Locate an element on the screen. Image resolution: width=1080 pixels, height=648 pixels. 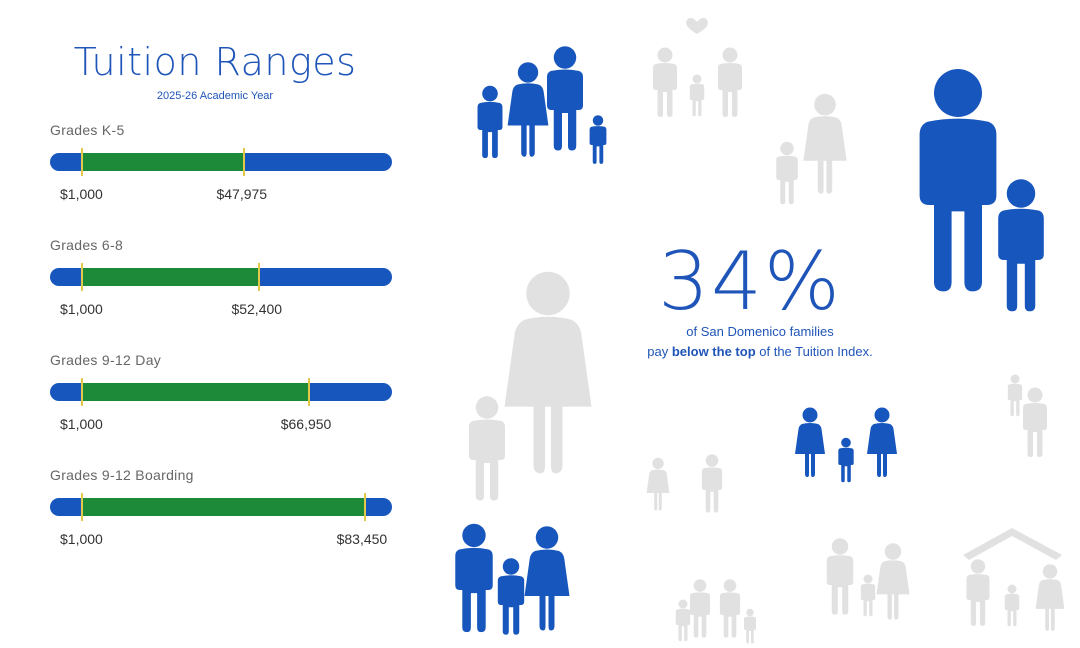
blue-family-top-left is located at coordinates (542, 105).